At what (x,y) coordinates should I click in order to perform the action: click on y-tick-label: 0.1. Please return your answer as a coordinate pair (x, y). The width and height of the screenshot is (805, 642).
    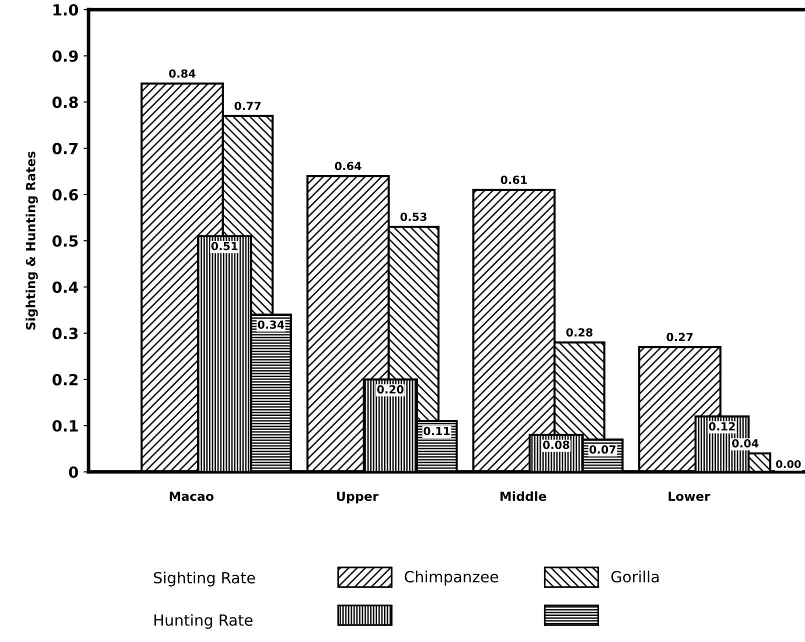
    Looking at the image, I should click on (65, 426).